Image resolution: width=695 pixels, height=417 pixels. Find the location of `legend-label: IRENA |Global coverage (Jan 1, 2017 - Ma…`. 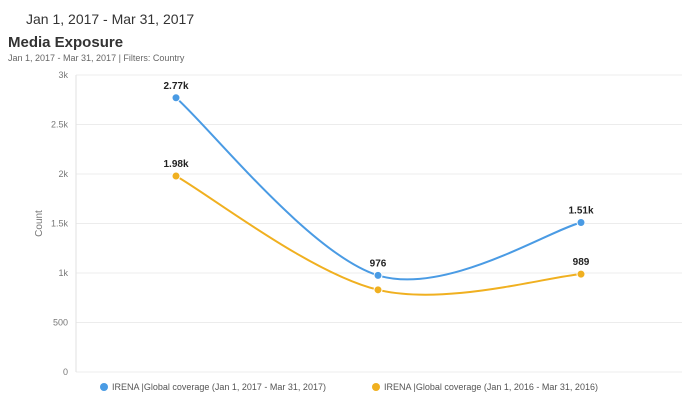

legend-label: IRENA |Global coverage (Jan 1, 2017 - Ma… is located at coordinates (219, 387).